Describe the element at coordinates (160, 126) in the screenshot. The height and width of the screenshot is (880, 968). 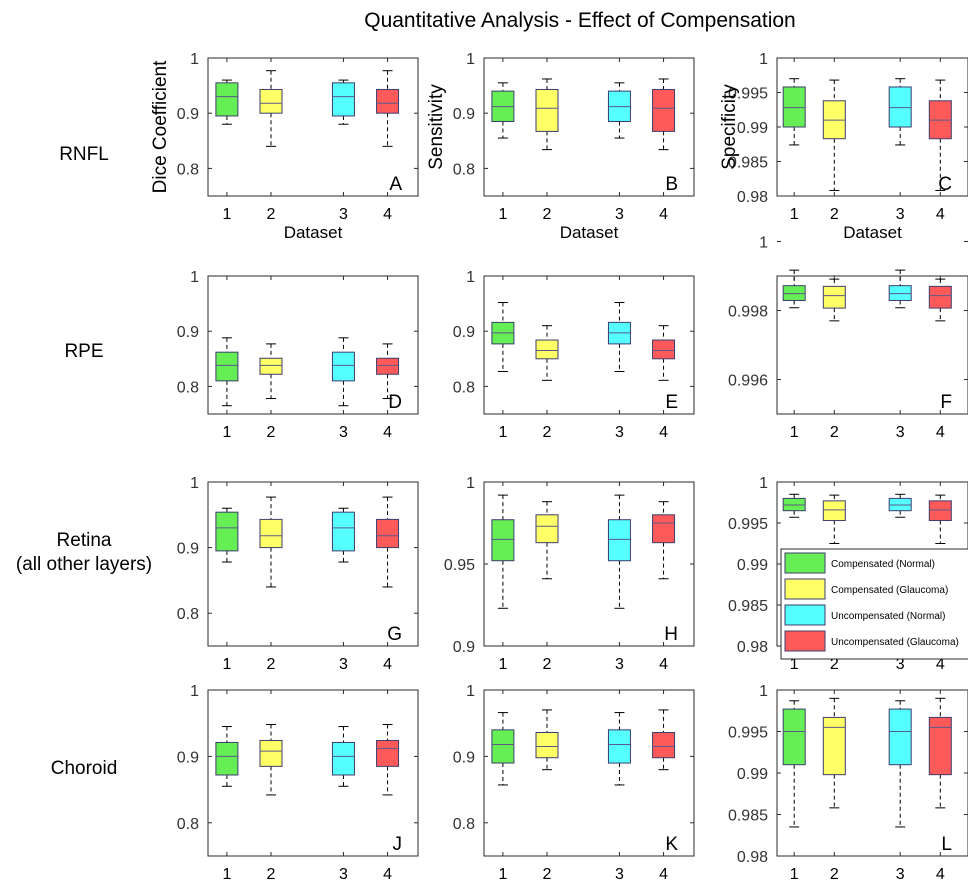
I see `y-axis-label: Dice Coefficient` at that location.